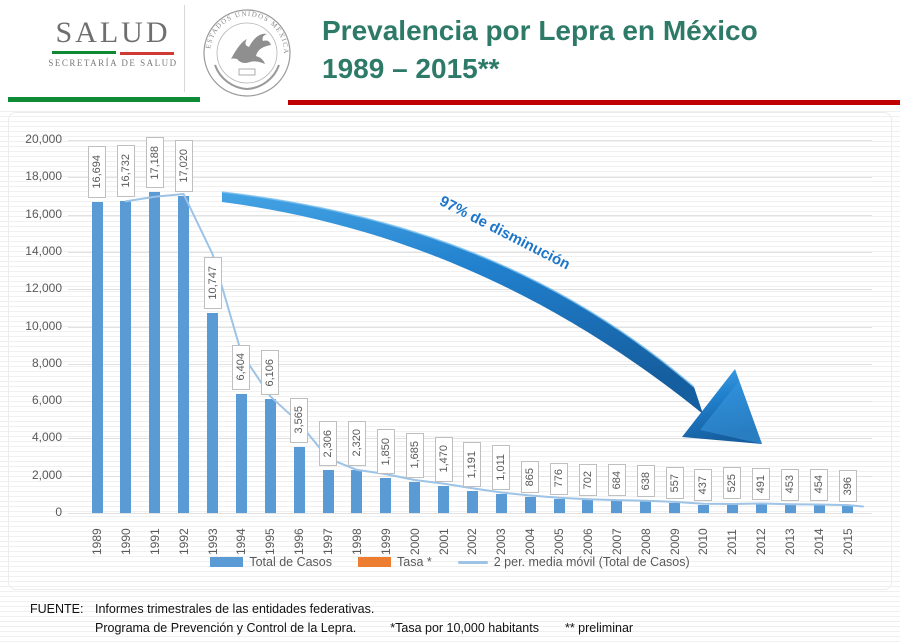  Describe the element at coordinates (790, 508) in the screenshot. I see `bar-2013` at that location.